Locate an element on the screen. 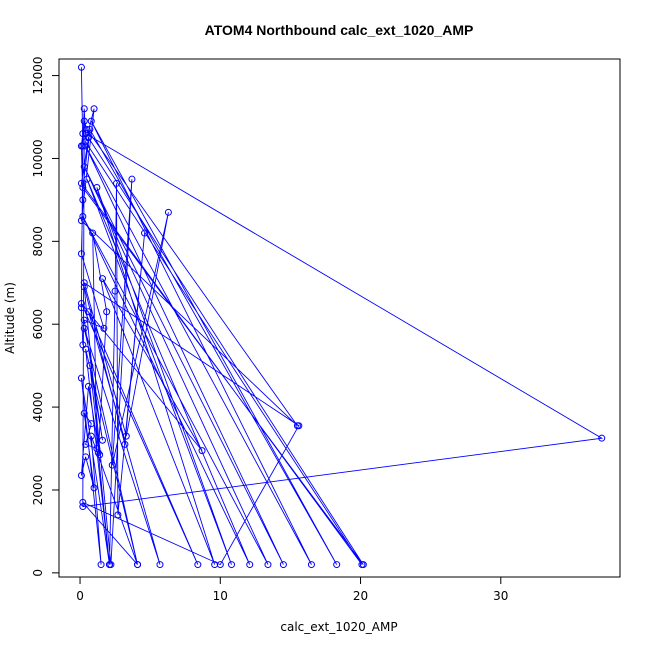 This screenshot has width=650, height=650. x-axis-label: calc_ext_1020_AMP is located at coordinates (338, 627).